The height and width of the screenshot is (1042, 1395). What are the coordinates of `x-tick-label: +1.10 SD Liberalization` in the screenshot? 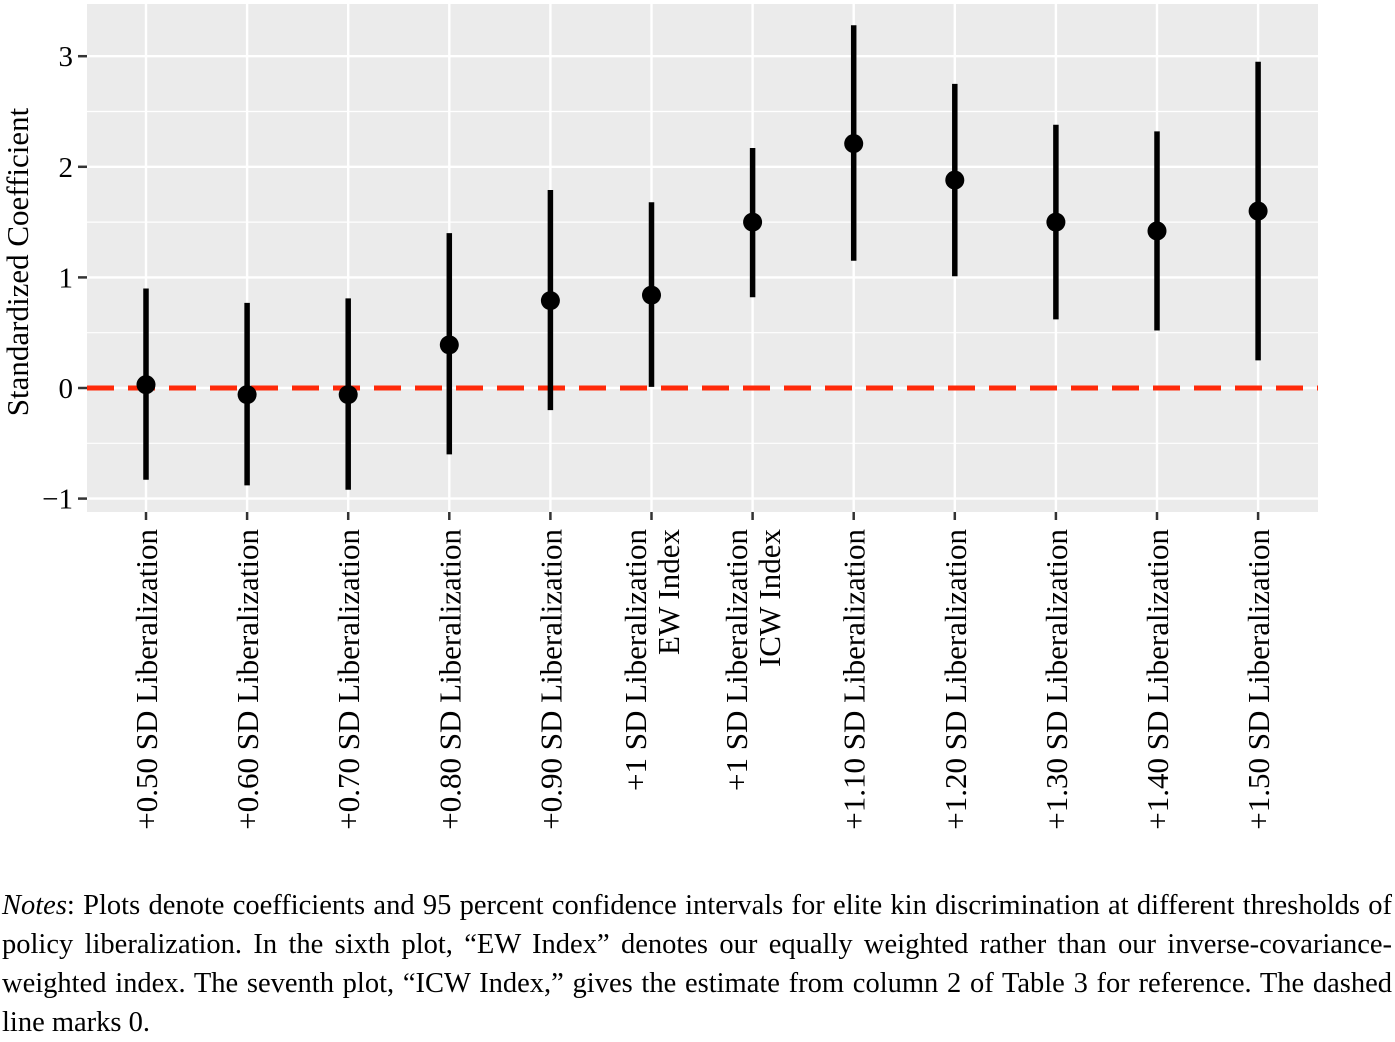 It's located at (854, 679).